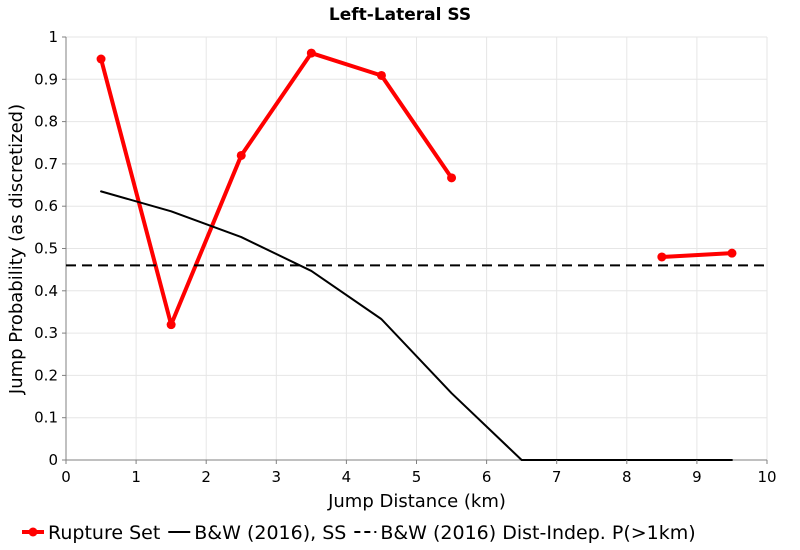  Describe the element at coordinates (537, 533) in the screenshot. I see `legend-label-3: B&W (2016) Dist-Indep. P(>1km)` at that location.